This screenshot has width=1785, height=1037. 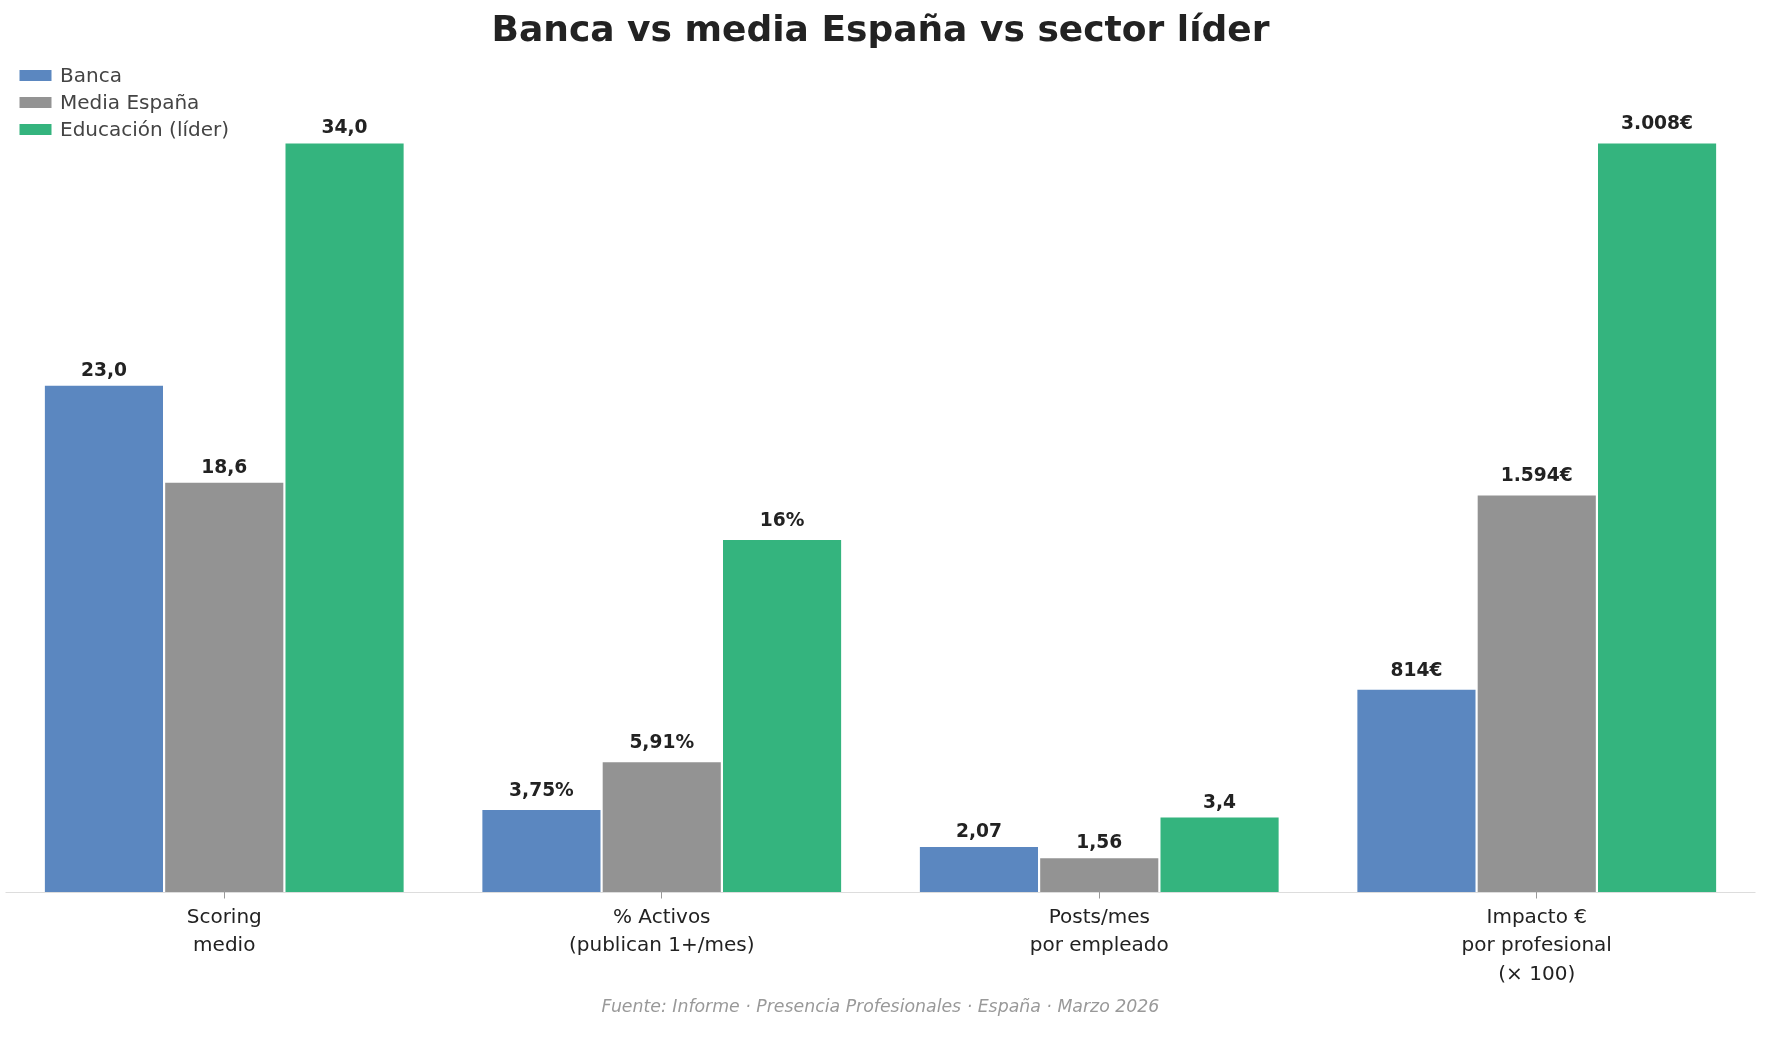 What do you see at coordinates (542, 789) in the screenshot?
I see `data-label: 3,75%` at bounding box center [542, 789].